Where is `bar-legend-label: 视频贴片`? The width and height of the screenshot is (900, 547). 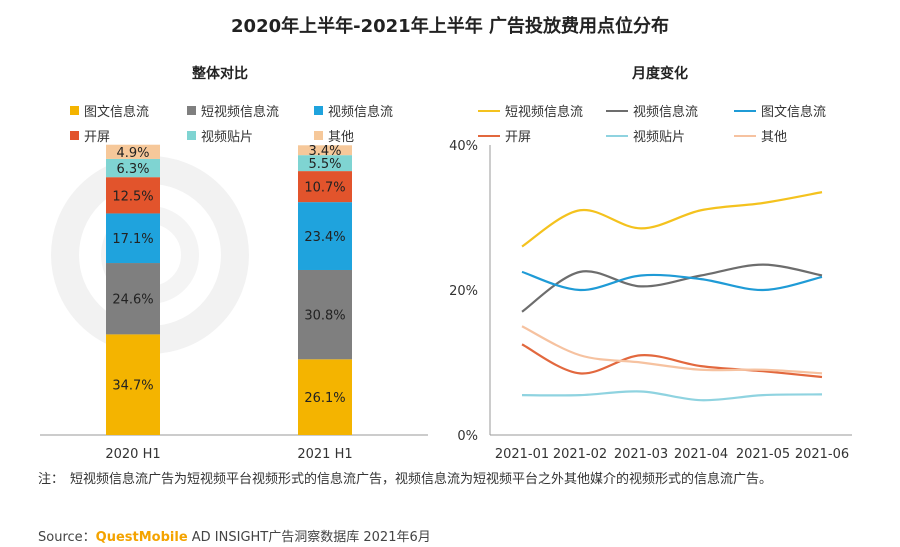
bar-legend-label: 视频贴片 is located at coordinates (227, 137).